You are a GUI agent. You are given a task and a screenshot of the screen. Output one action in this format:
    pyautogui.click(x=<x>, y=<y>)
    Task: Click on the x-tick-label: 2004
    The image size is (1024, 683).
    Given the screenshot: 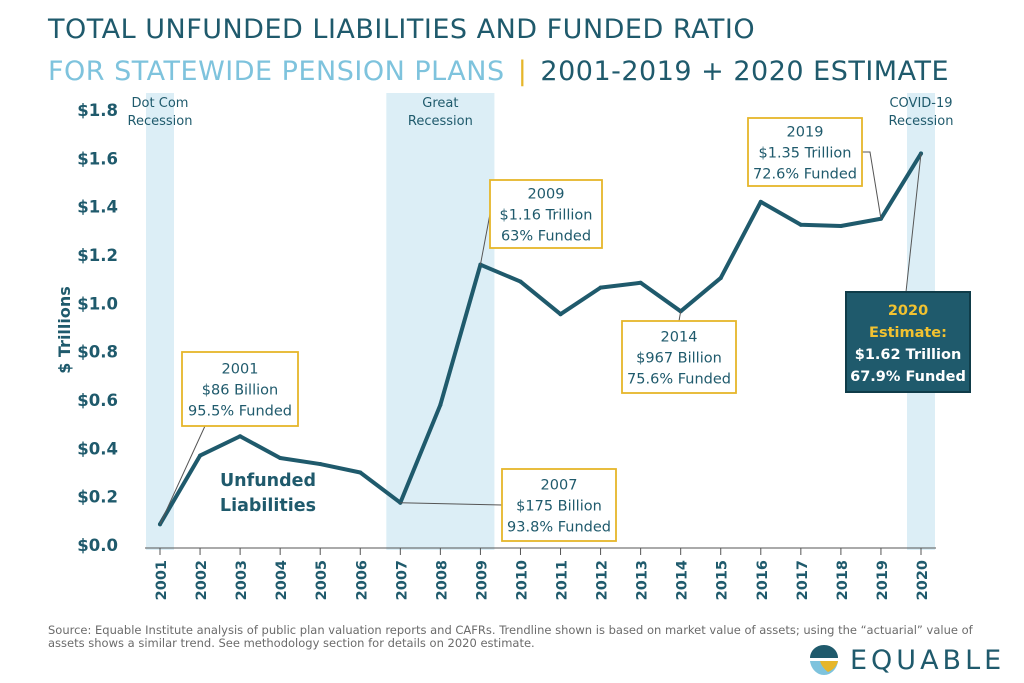 What is the action you would take?
    pyautogui.click(x=282, y=580)
    